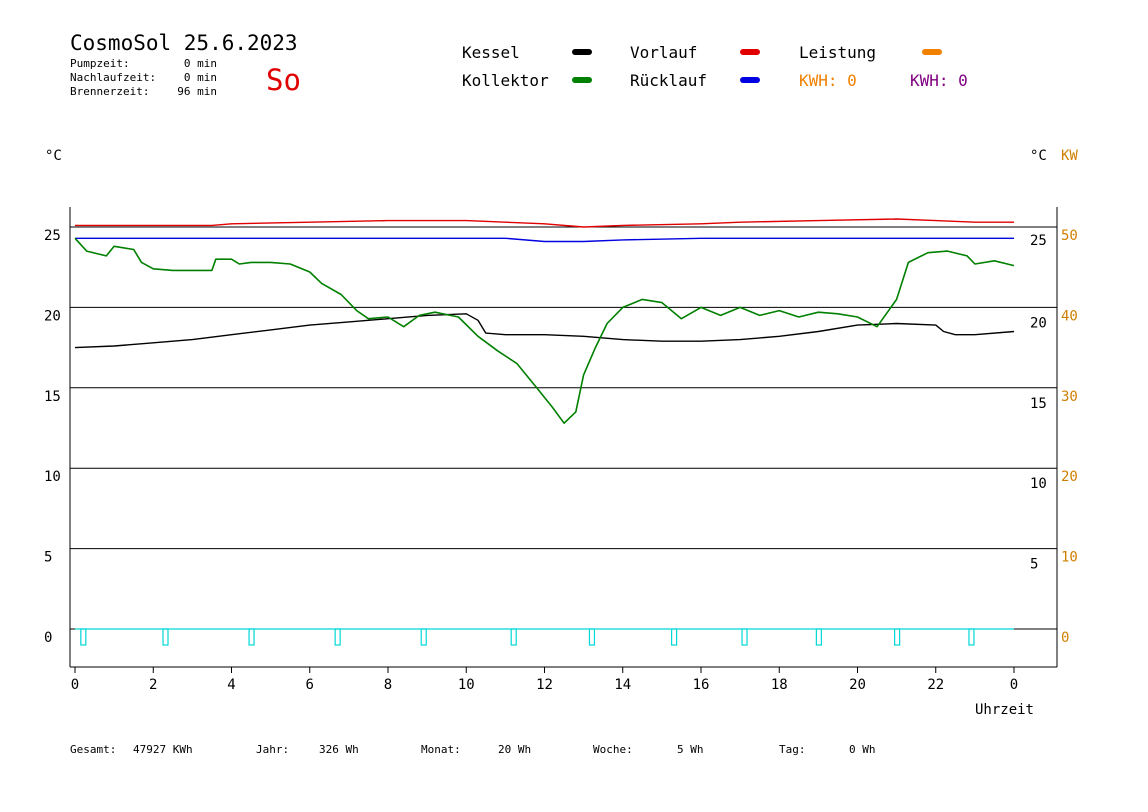  I want to click on x-tick-label: 22, so click(935, 685).